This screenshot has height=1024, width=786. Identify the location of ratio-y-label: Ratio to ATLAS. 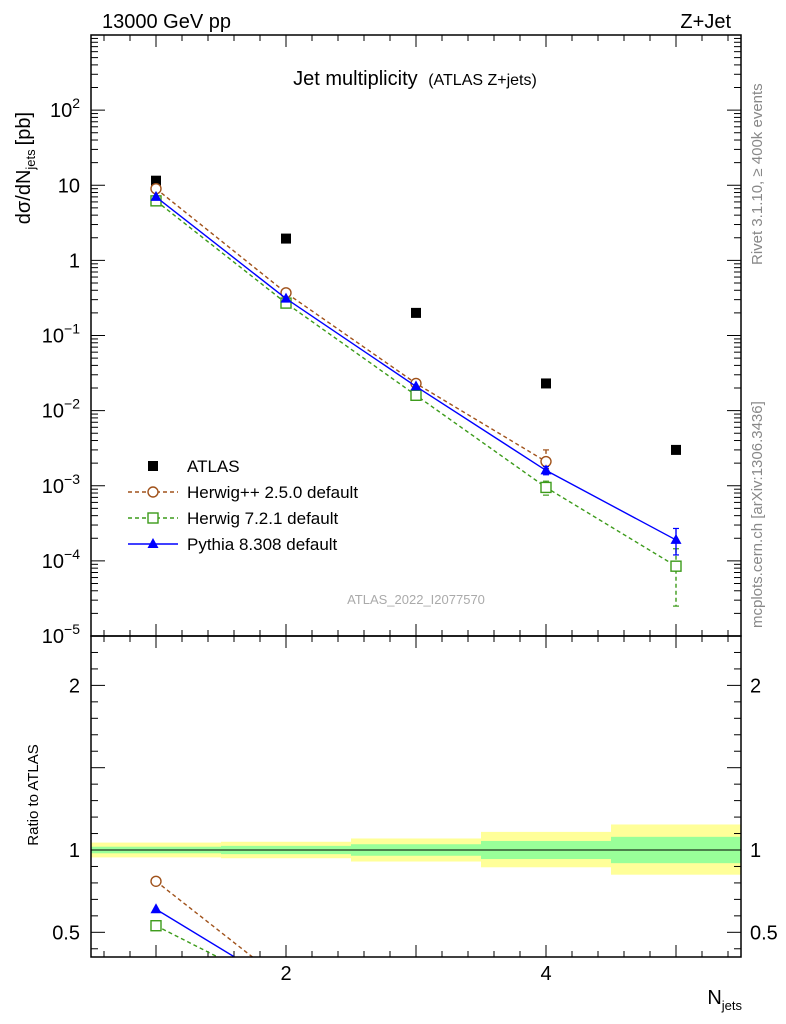
(33, 794).